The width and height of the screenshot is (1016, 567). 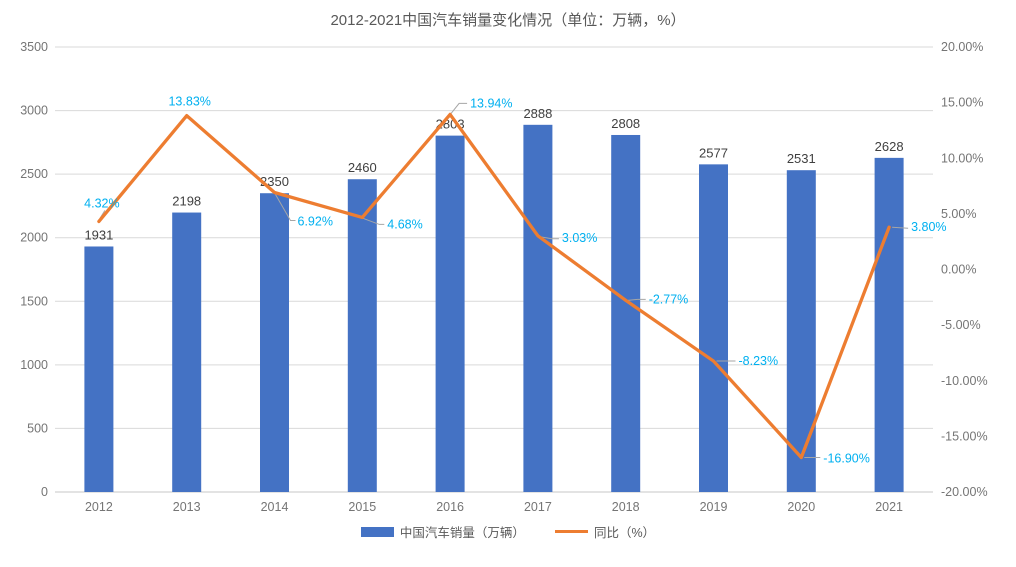 What do you see at coordinates (801, 158) in the screenshot?
I see `bar-value-label: 2531` at bounding box center [801, 158].